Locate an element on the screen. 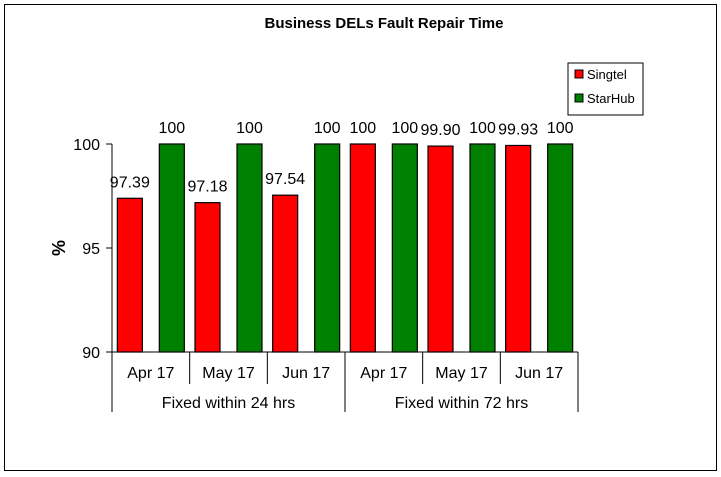  y-tick-label: 100 is located at coordinates (86, 145).